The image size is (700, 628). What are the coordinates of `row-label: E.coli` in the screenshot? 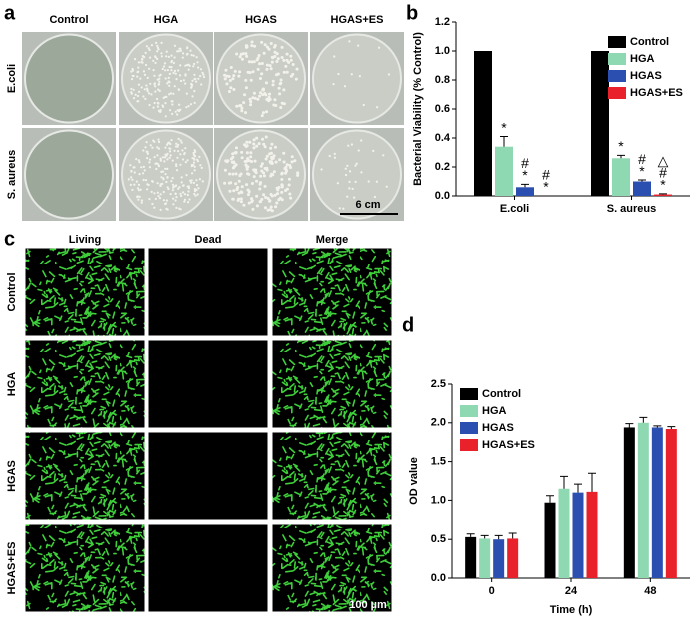 It's located at (12, 78).